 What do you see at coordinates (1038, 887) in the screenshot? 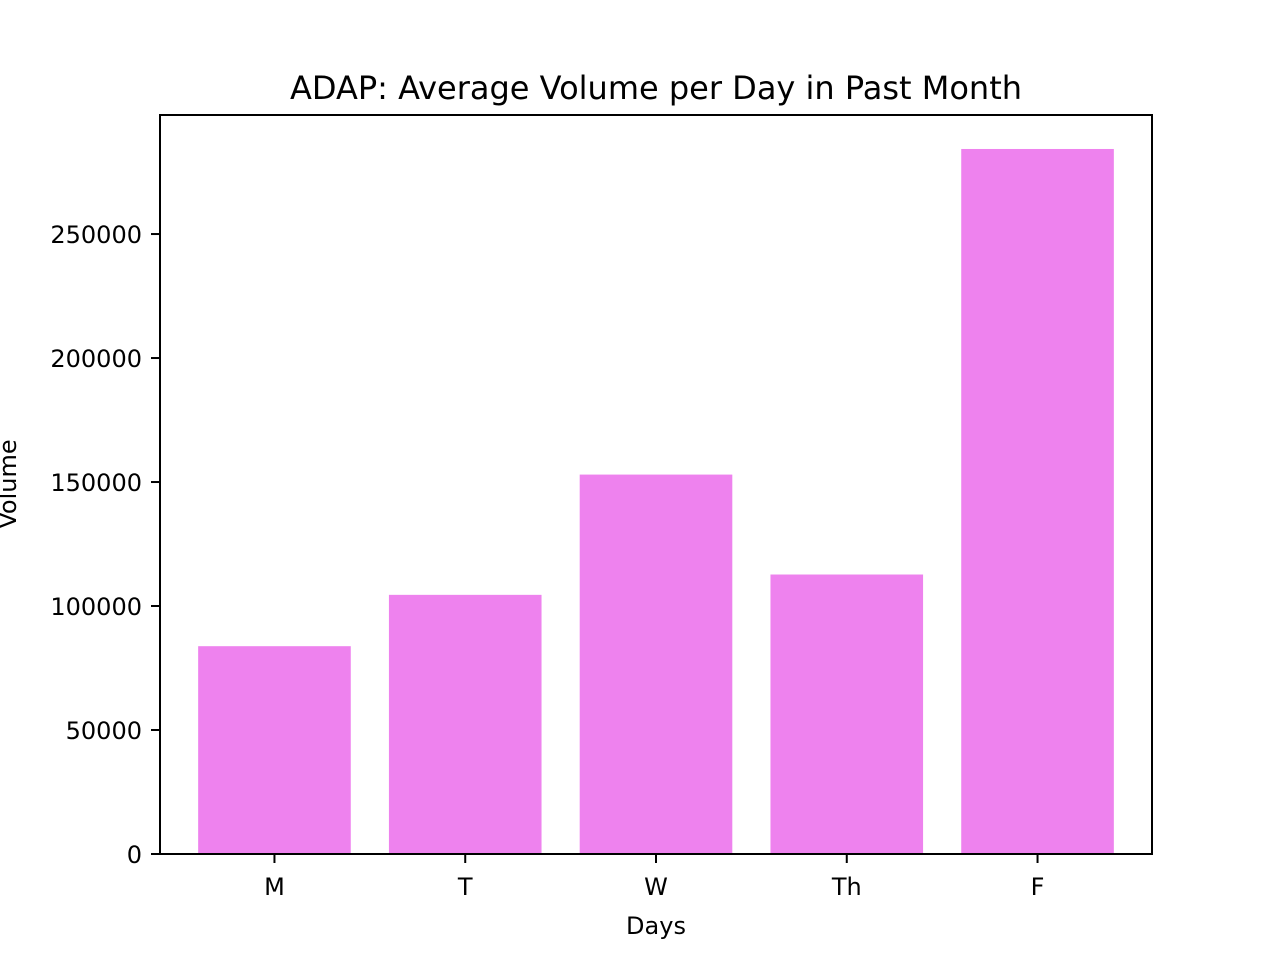
I see `x-tick-label: F` at bounding box center [1038, 887].